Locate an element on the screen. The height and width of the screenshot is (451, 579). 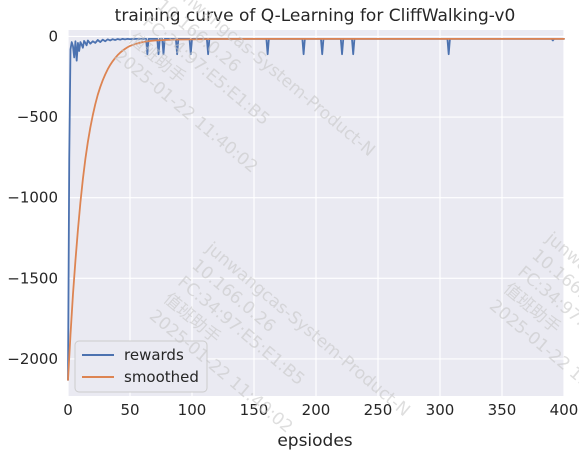
x-tick-label: 50 is located at coordinates (129, 410).